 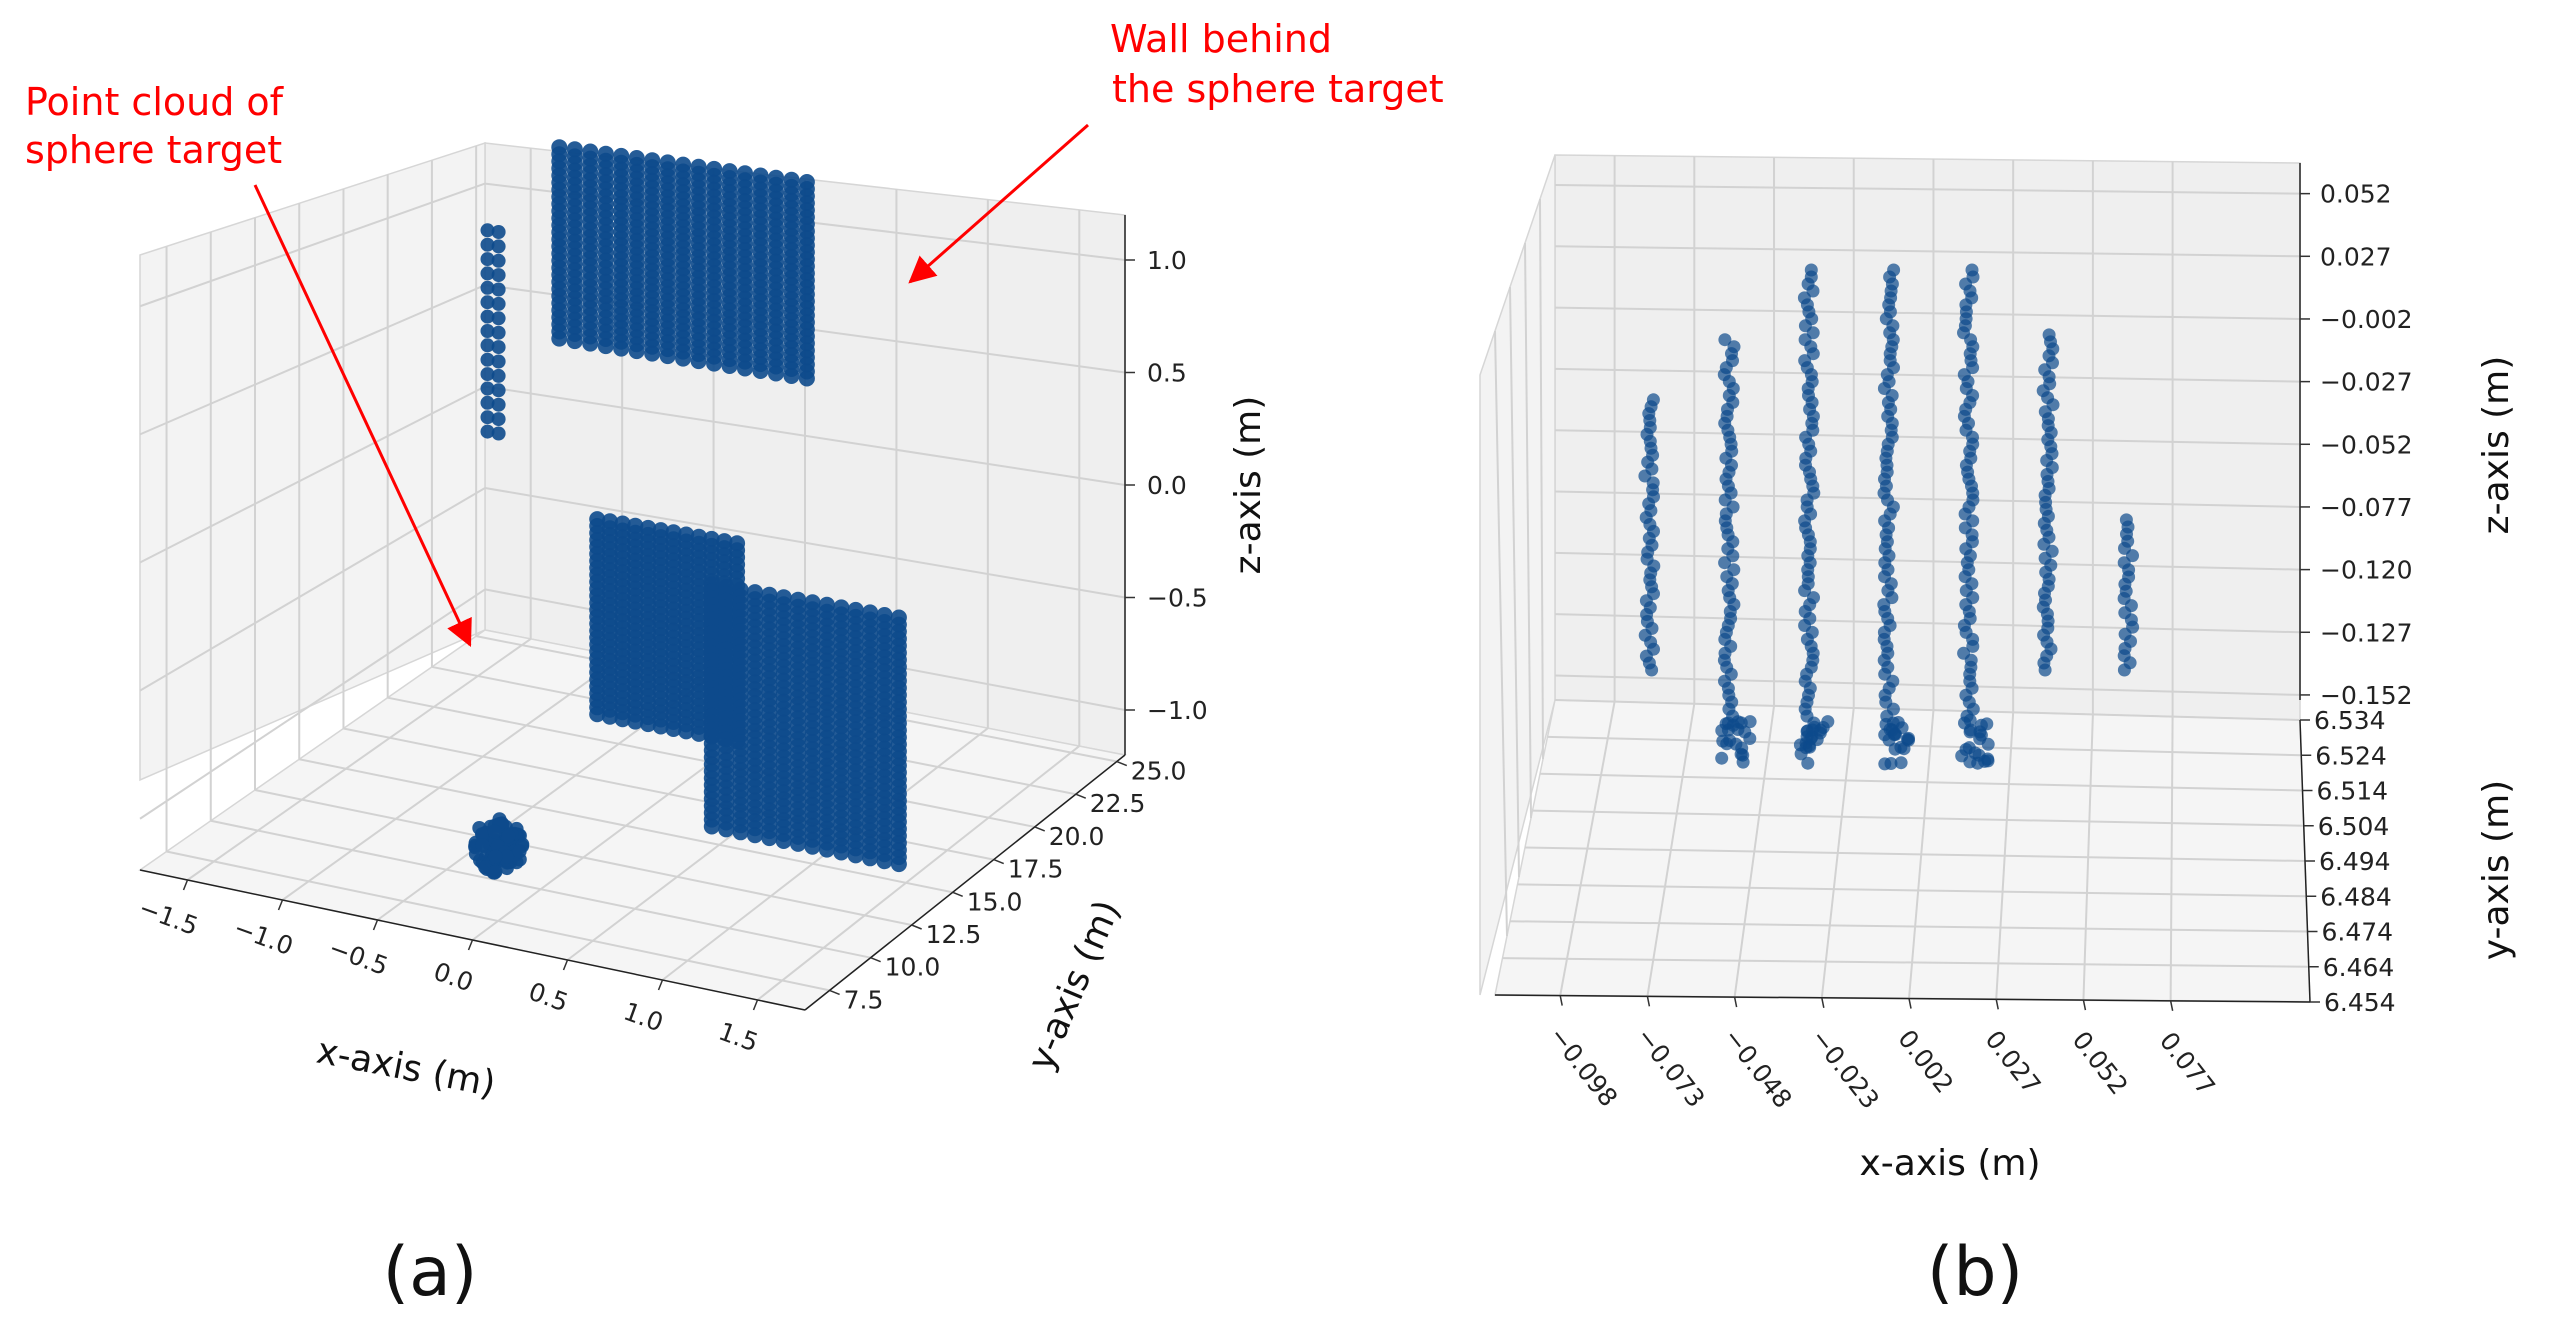 I want to click on chart-a-wall-cluster, so click(x=493, y=332).